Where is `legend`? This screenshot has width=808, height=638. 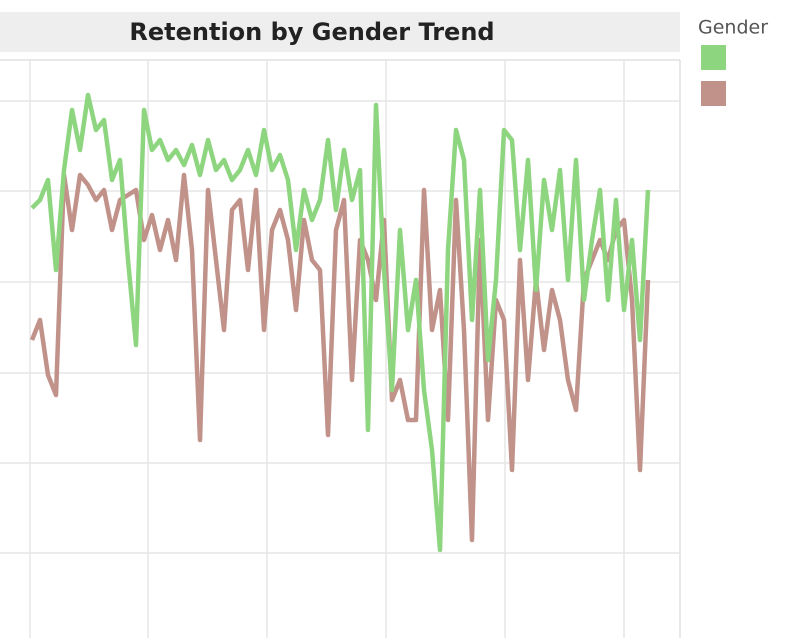
legend is located at coordinates (713, 75).